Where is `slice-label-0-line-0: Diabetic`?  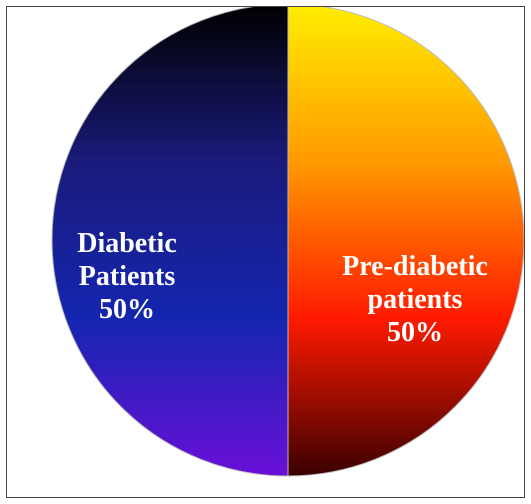
slice-label-0-line-0: Diabetic is located at coordinates (127, 243).